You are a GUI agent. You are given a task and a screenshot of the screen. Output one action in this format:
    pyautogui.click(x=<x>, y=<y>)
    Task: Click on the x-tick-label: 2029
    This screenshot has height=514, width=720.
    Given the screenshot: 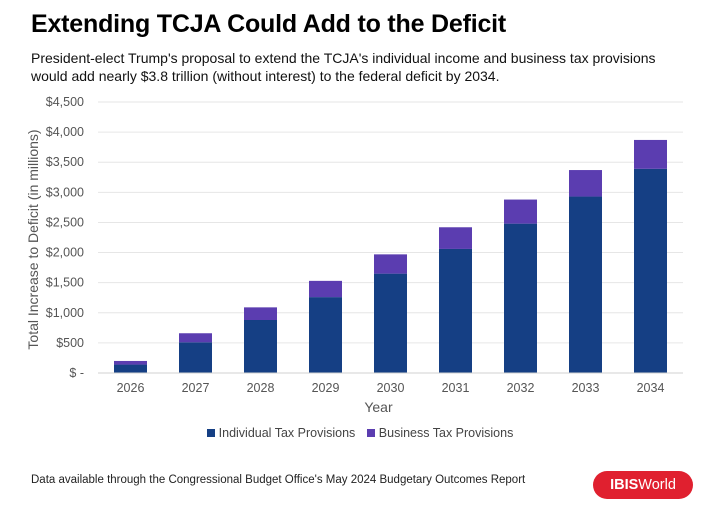 What is the action you would take?
    pyautogui.click(x=326, y=388)
    